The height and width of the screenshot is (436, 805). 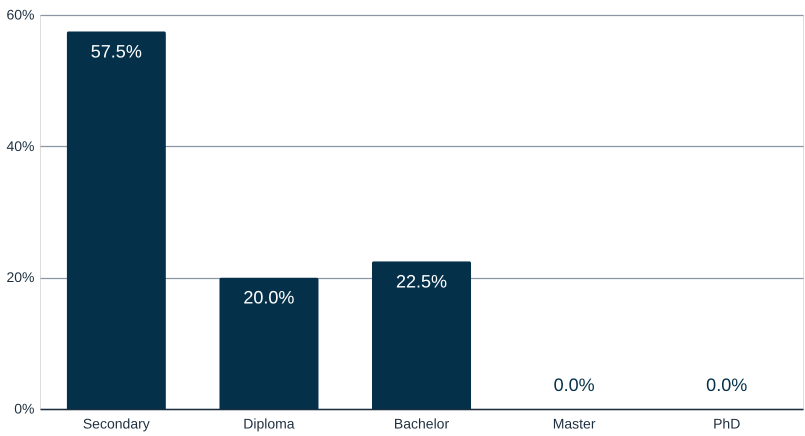 I want to click on data-label: 22.5%, so click(x=422, y=281).